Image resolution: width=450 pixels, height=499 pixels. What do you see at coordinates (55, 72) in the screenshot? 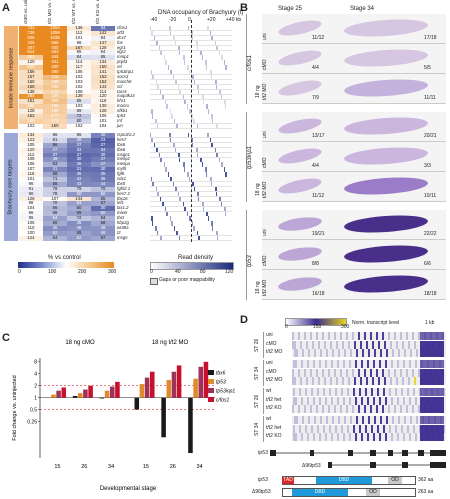
I see `heatmap-cell: 390` at bounding box center [55, 72].